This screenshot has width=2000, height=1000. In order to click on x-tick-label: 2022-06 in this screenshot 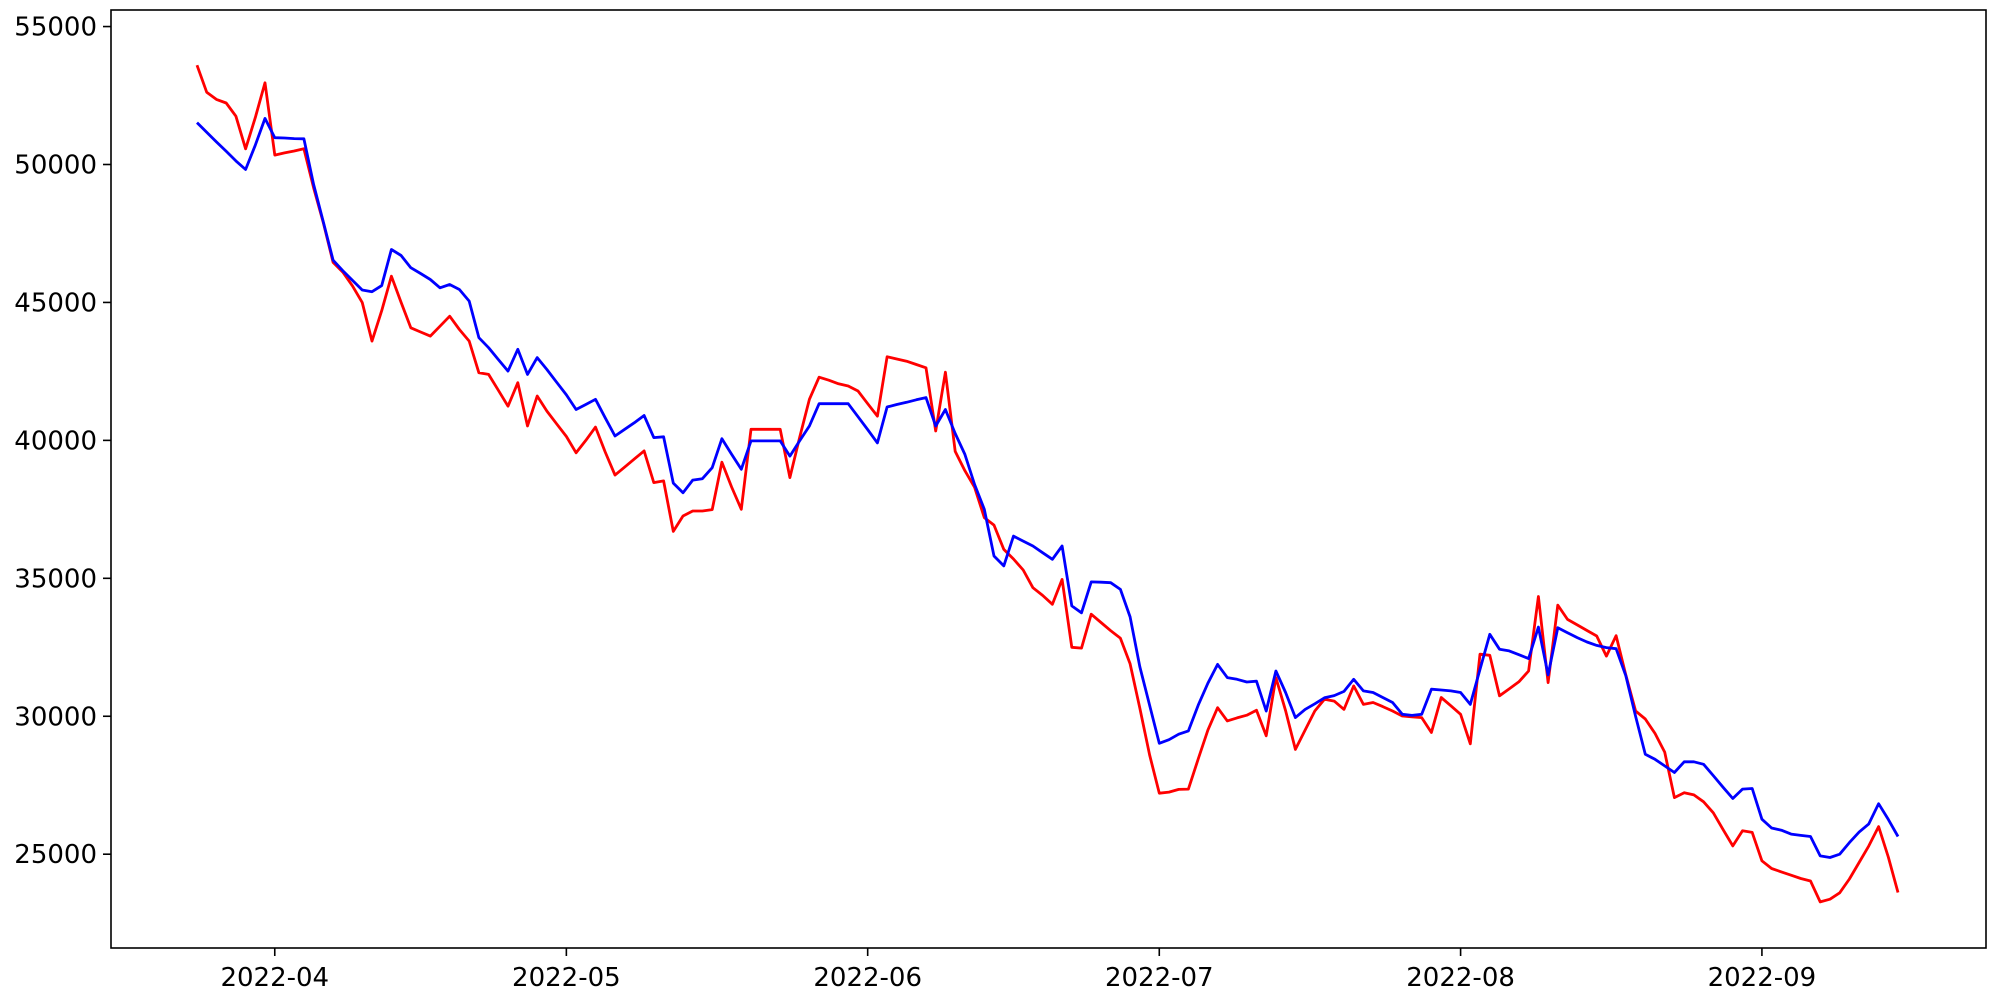, I will do `click(867, 978)`.